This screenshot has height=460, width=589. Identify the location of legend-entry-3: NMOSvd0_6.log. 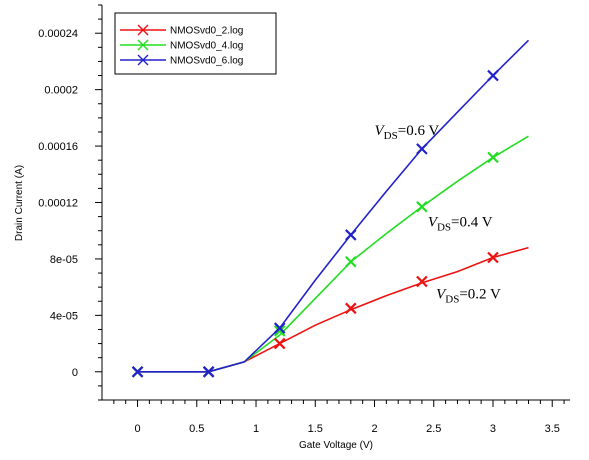
(181, 60).